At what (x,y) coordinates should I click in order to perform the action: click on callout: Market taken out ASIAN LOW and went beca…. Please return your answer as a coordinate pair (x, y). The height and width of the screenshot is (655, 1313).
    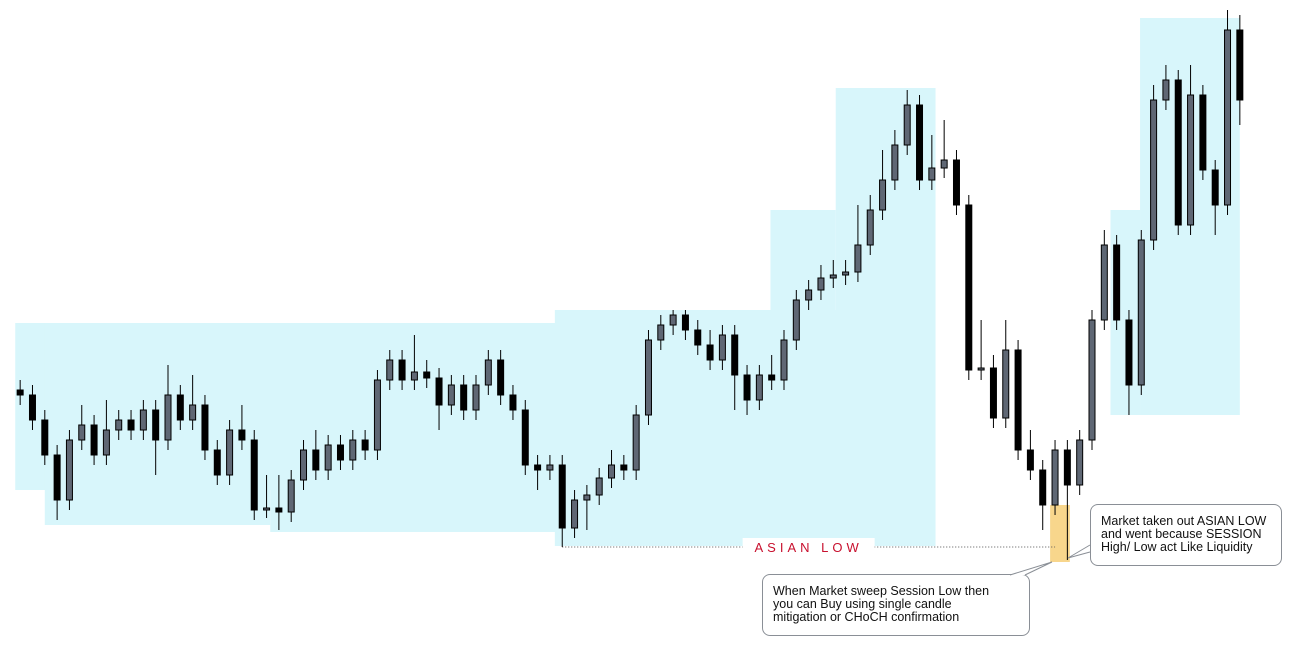
    Looking at the image, I should click on (1186, 535).